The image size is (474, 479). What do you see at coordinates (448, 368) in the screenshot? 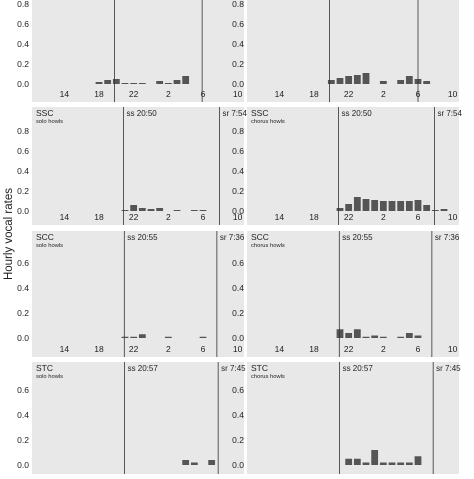
I see `sunrise-time-label: sr 7:45` at bounding box center [448, 368].